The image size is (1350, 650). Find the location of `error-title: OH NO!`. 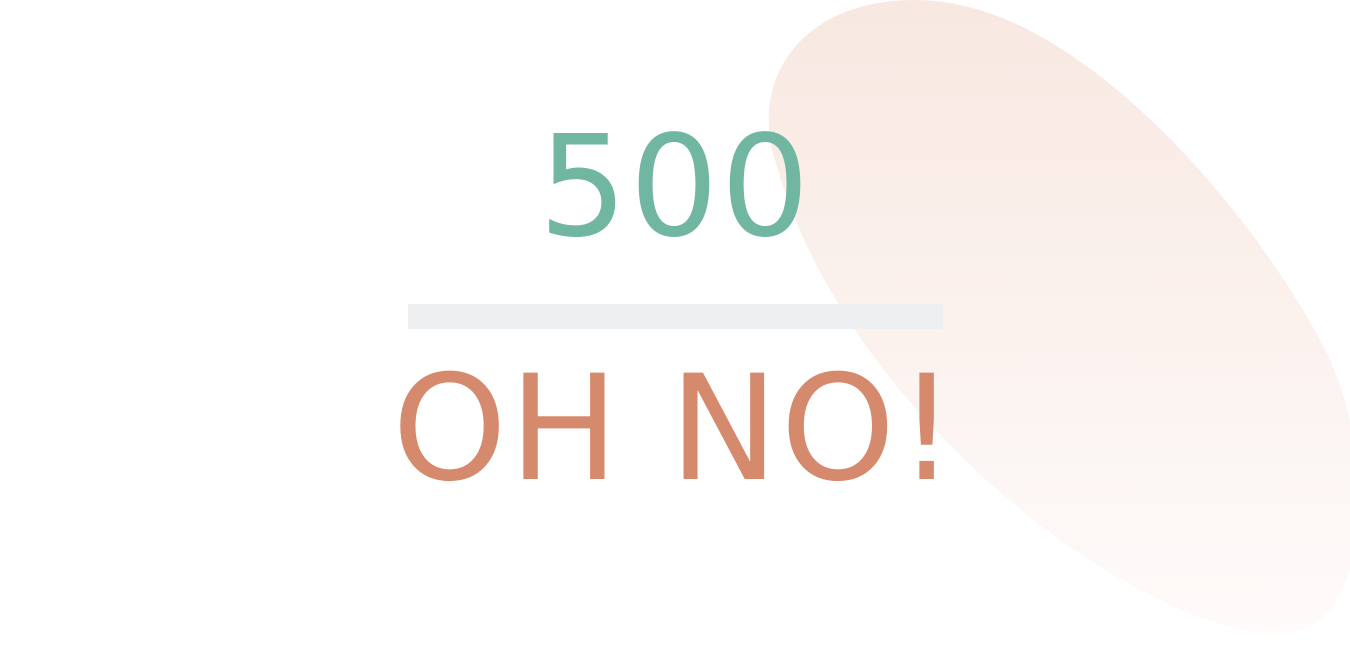

error-title: OH NO! is located at coordinates (675, 429).